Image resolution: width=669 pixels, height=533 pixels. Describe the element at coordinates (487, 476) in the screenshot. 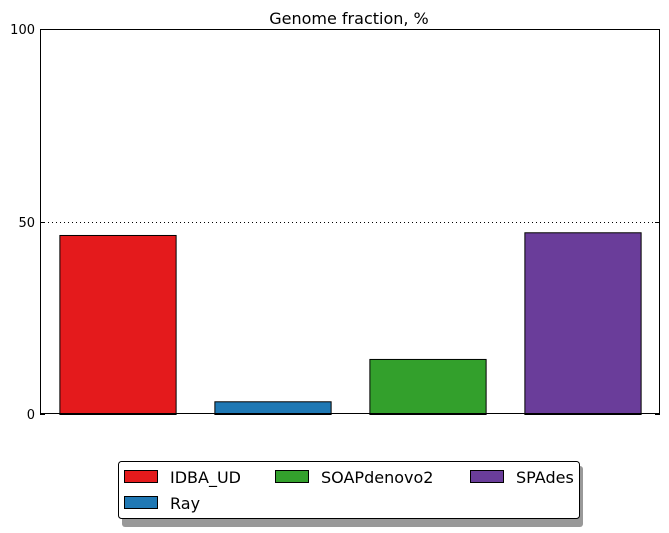

I see `legend-swatch-spades` at that location.